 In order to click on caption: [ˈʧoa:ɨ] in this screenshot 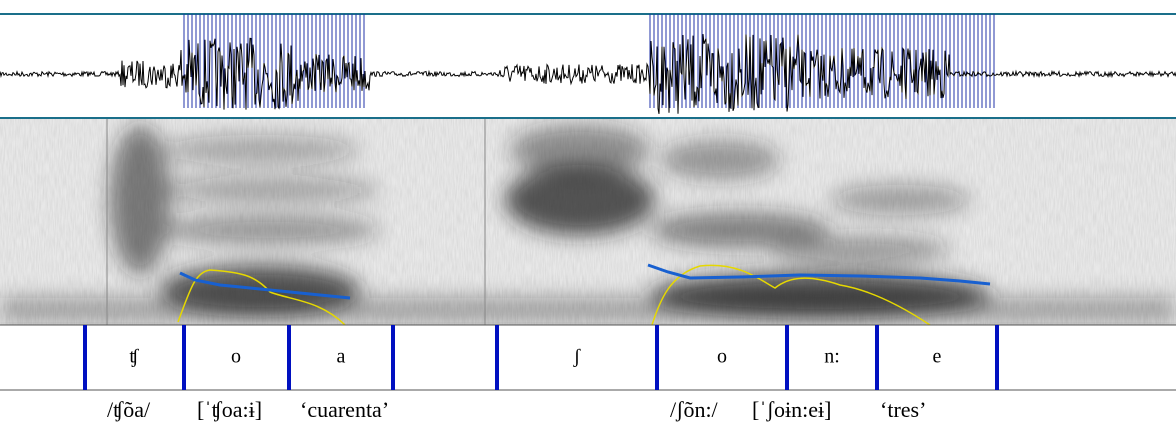, I will do `click(229, 409)`.